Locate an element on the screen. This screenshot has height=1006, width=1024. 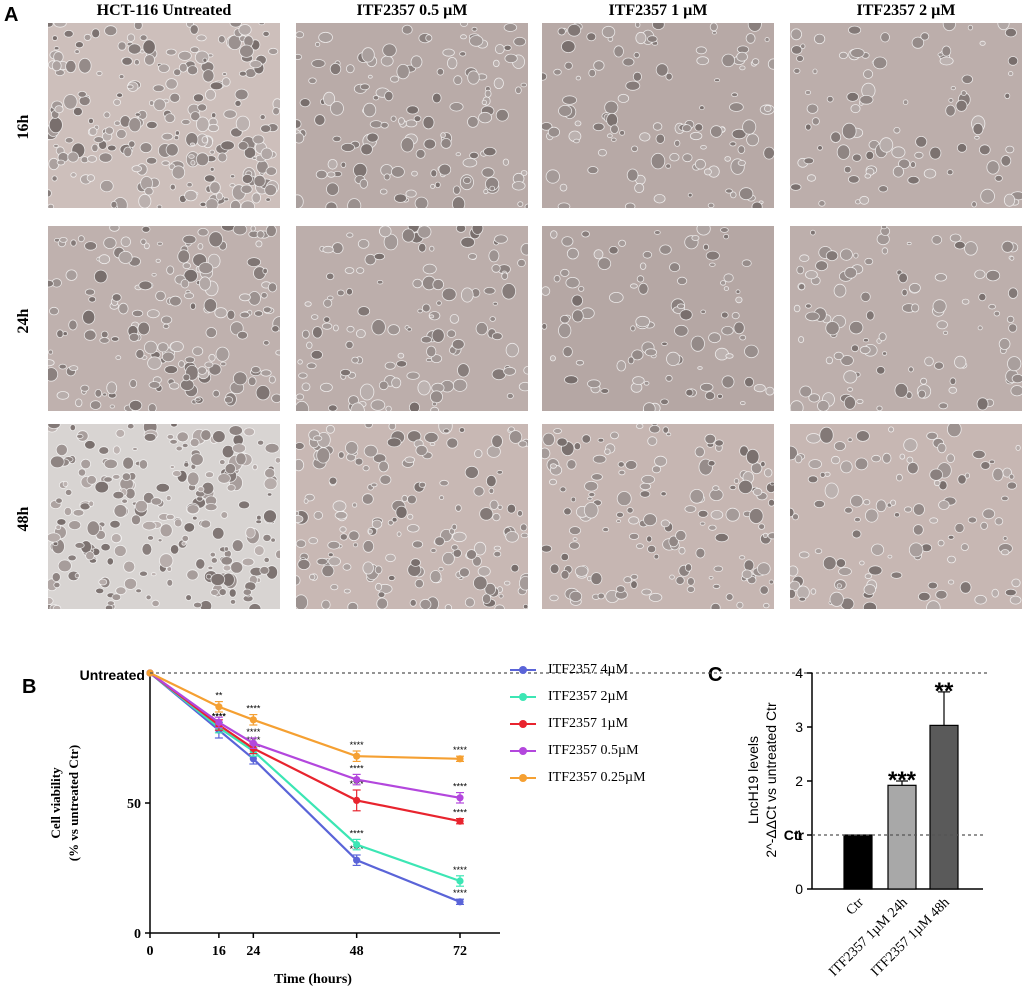
b-x-tick-label: 48 is located at coordinates (357, 951).